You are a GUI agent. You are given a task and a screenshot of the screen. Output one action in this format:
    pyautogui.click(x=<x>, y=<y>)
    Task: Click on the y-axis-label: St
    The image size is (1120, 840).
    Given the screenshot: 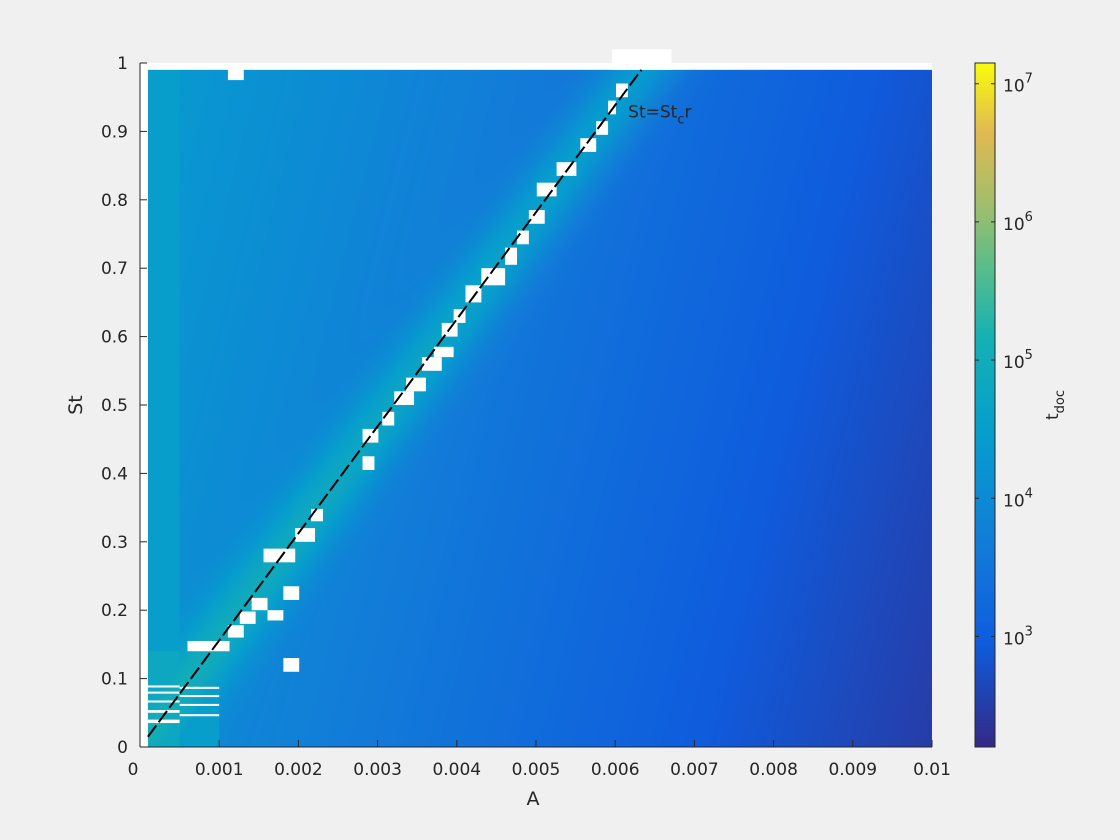 What is the action you would take?
    pyautogui.click(x=76, y=405)
    